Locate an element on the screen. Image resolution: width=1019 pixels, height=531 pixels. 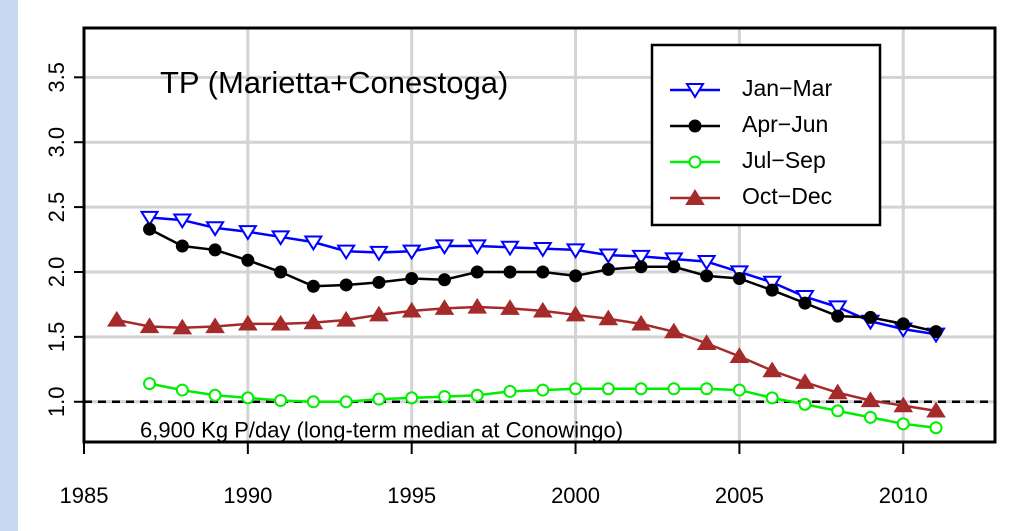
legend-label: Jul−Sep is located at coordinates (784, 160).